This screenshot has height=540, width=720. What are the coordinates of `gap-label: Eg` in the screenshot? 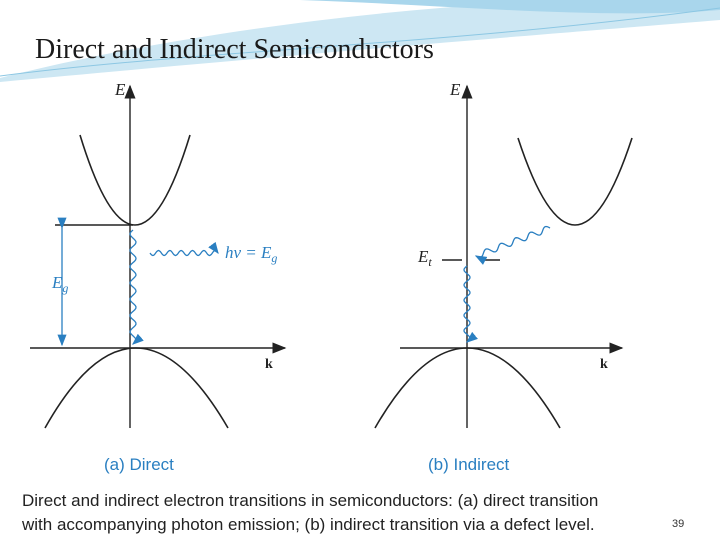 It's located at (59, 284).